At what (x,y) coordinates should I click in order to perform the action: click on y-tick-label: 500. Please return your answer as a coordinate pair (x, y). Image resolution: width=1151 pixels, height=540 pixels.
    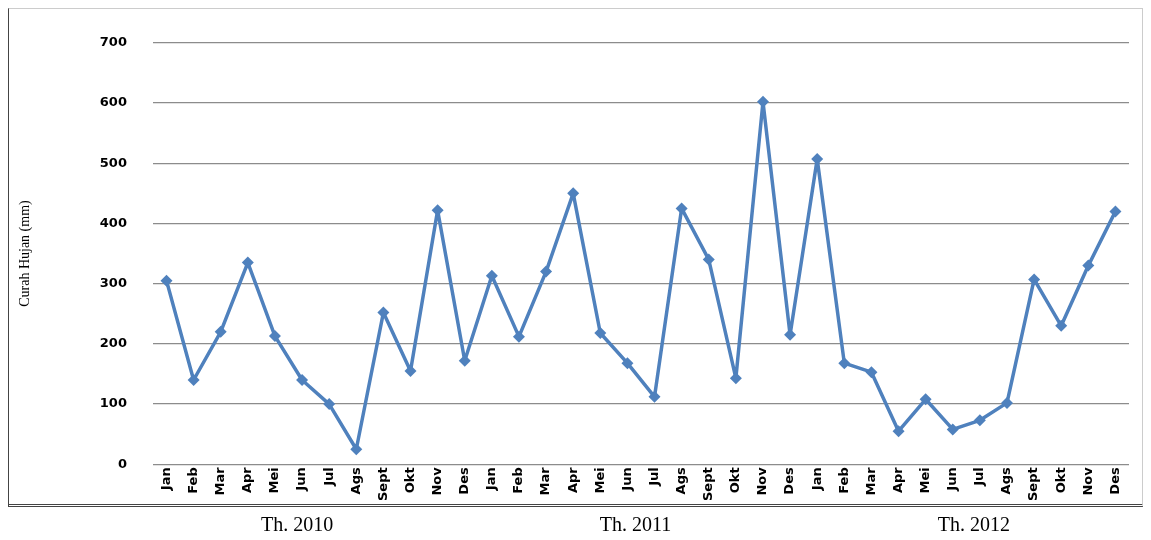
    Looking at the image, I should click on (113, 162).